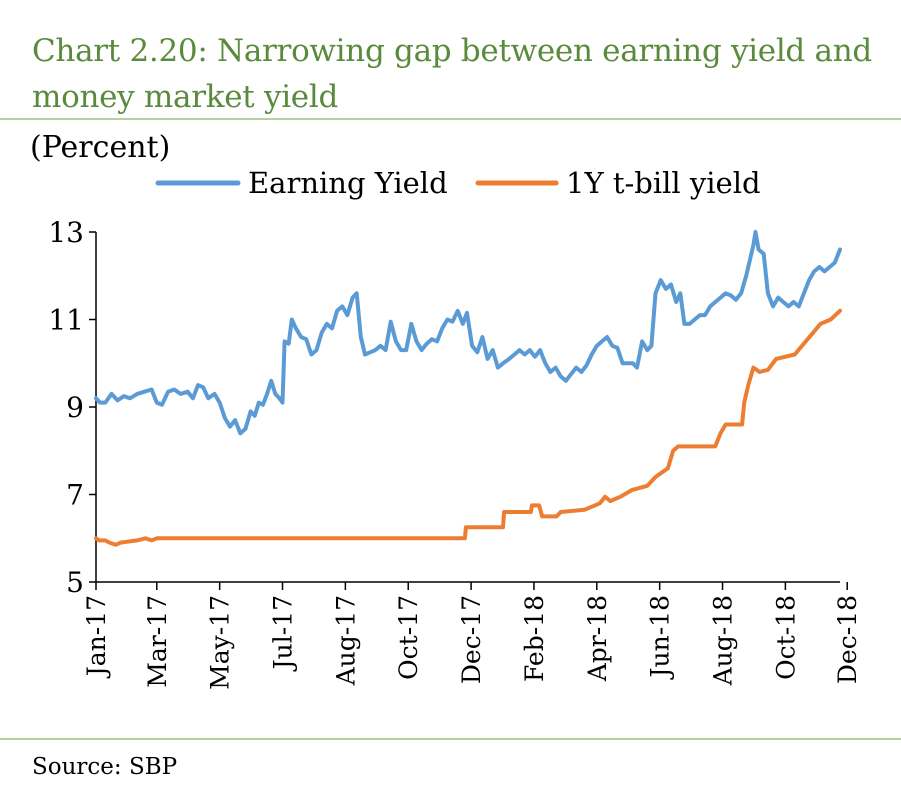  Describe the element at coordinates (96, 637) in the screenshot. I see `x-tick-label: Jan-17` at that location.